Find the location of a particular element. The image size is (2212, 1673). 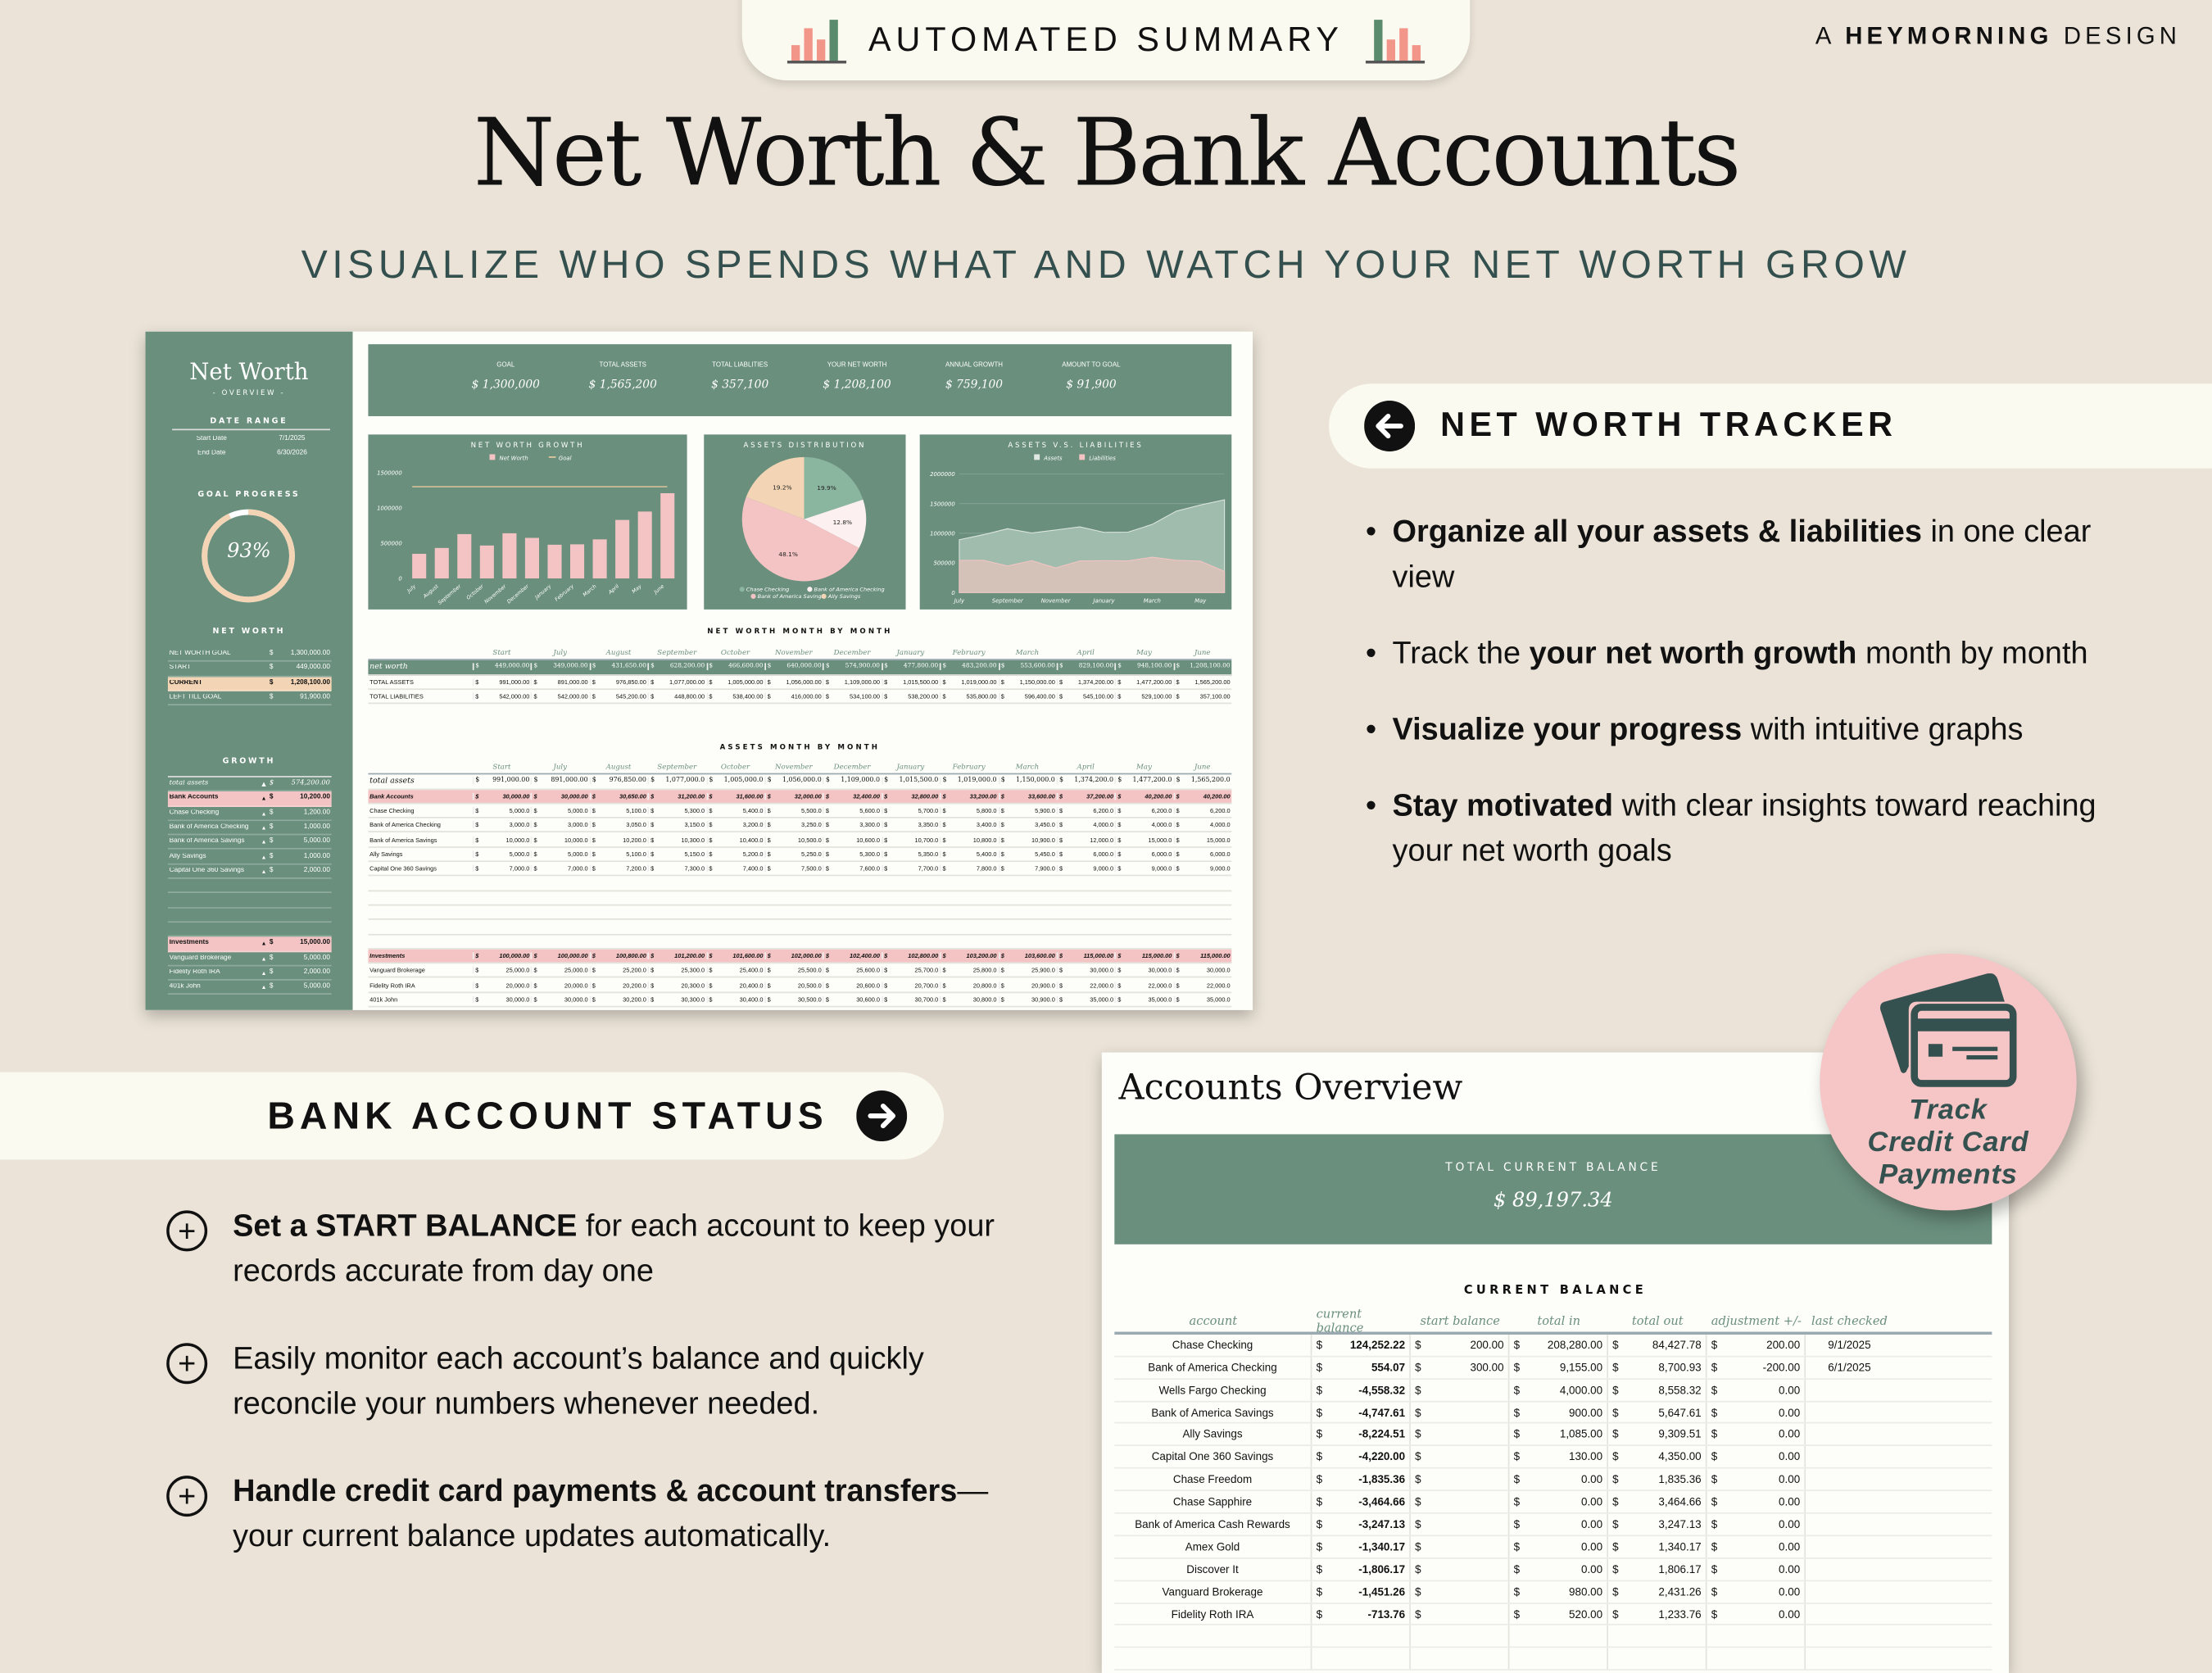

goal-progress-value: 93% is located at coordinates (249, 552).